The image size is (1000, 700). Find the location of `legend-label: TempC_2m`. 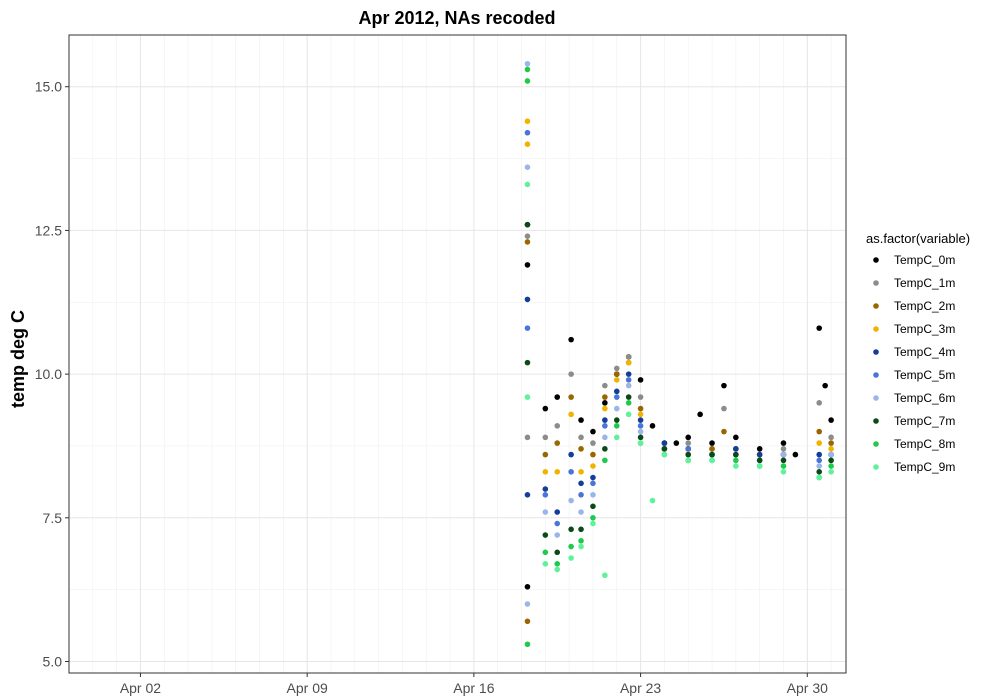

legend-label: TempC_2m is located at coordinates (924, 306).